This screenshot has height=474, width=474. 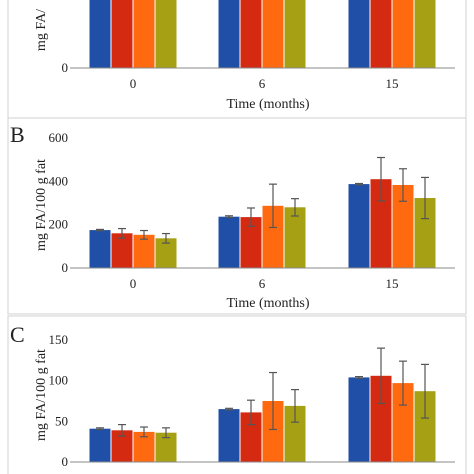 I want to click on panel-b-letter: B, so click(x=17, y=134).